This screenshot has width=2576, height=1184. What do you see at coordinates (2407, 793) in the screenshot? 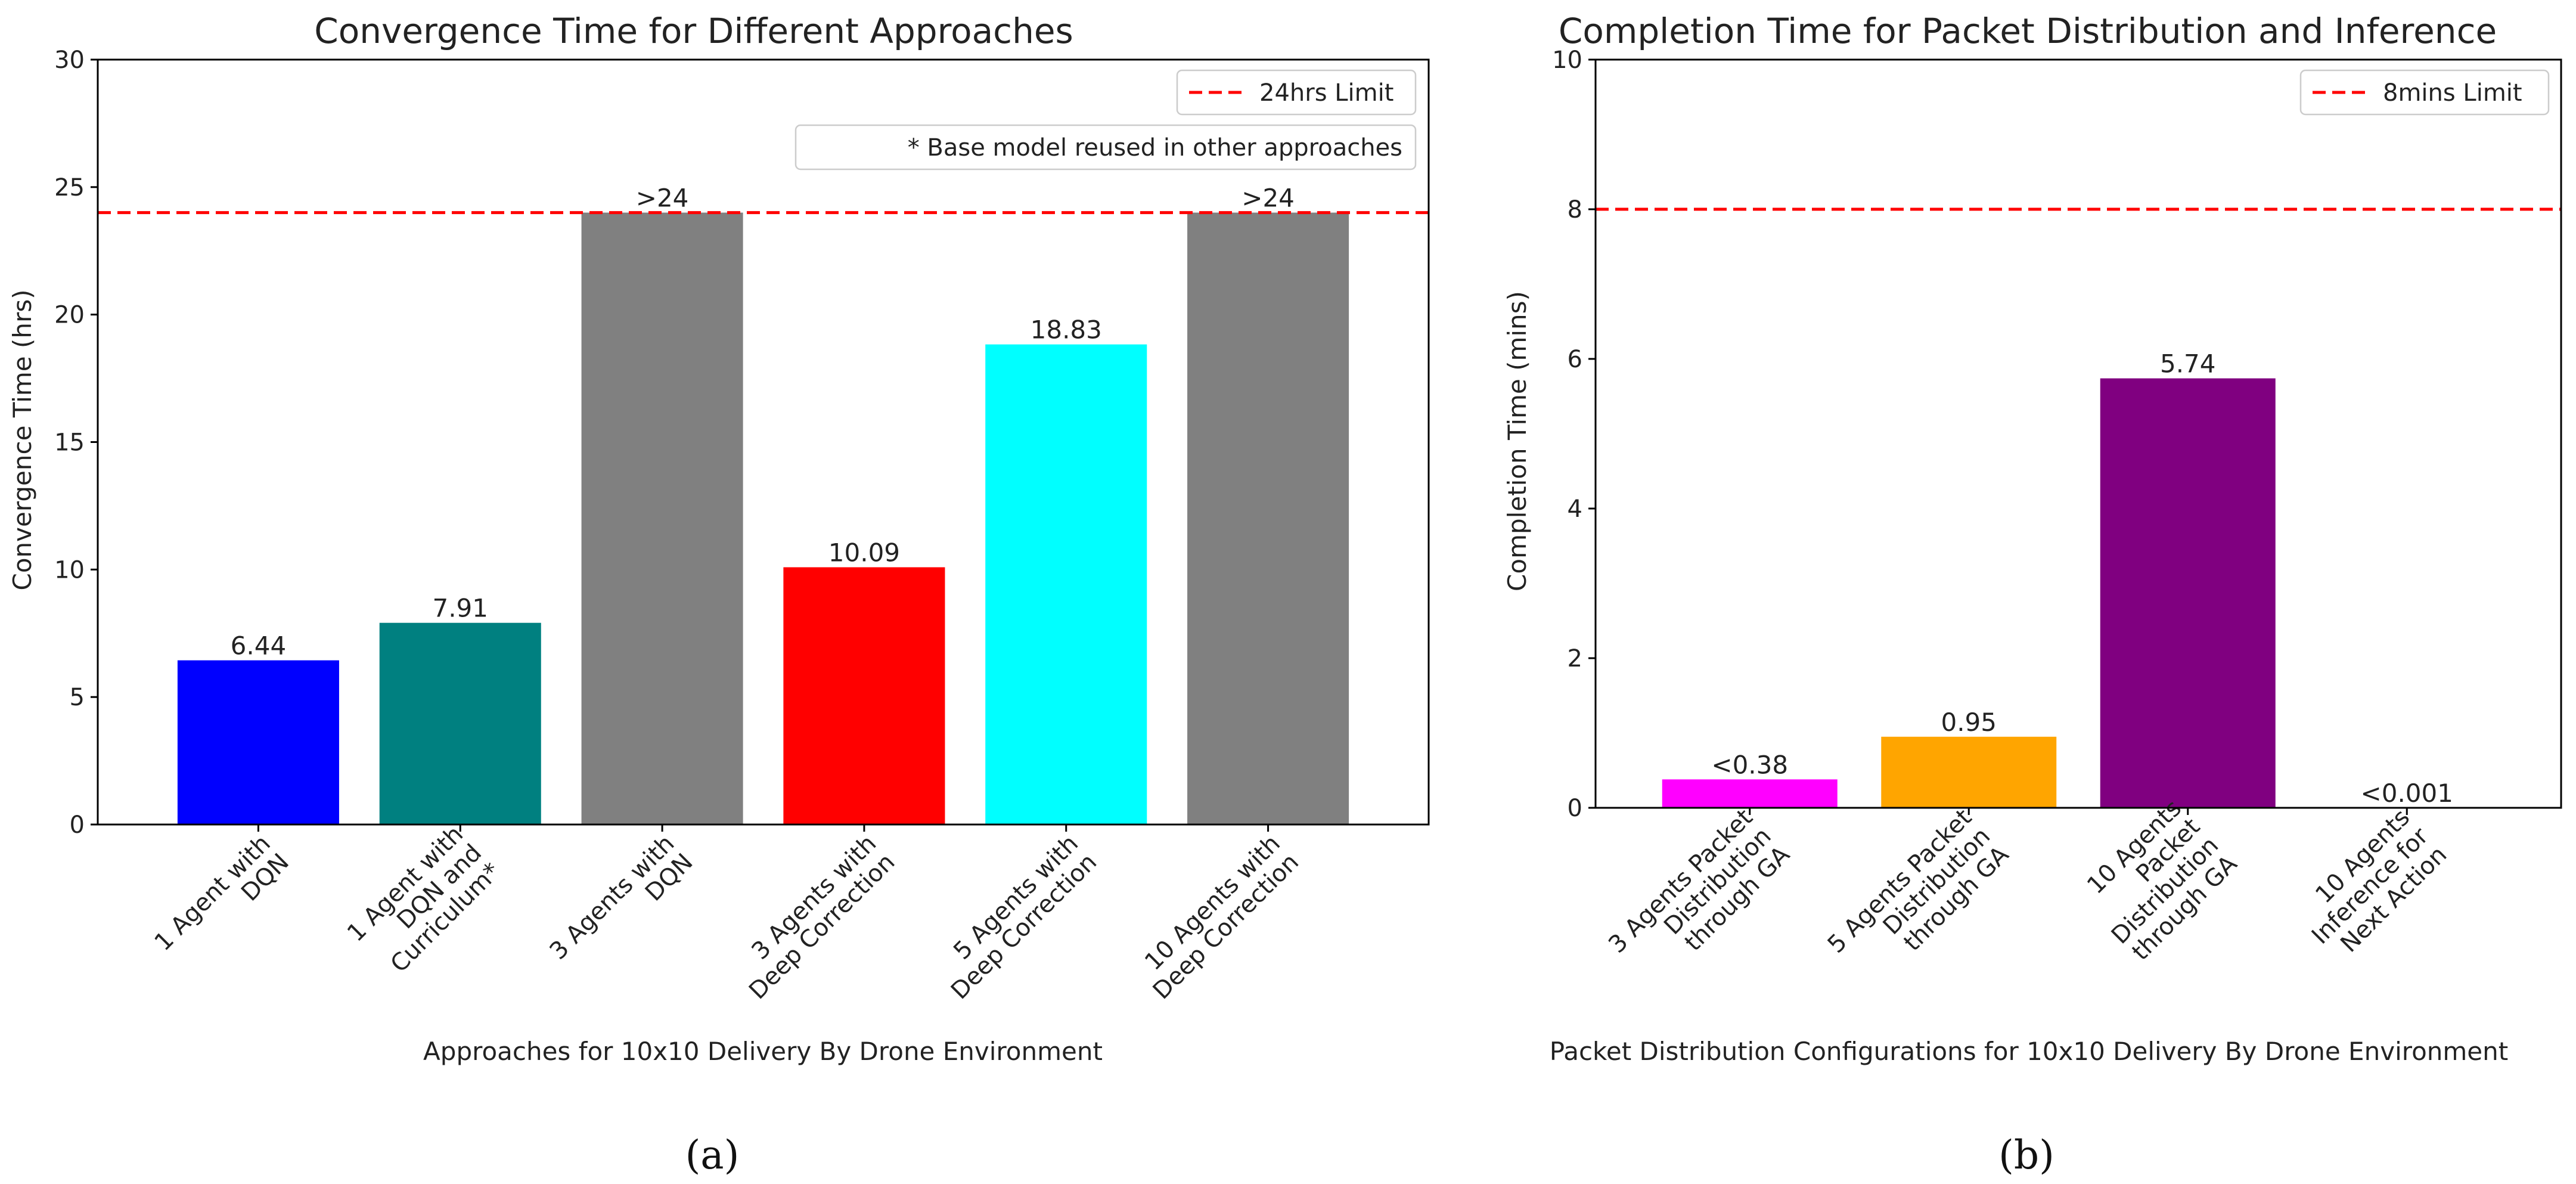
I see `chart-b-value-label: <0.001` at bounding box center [2407, 793].